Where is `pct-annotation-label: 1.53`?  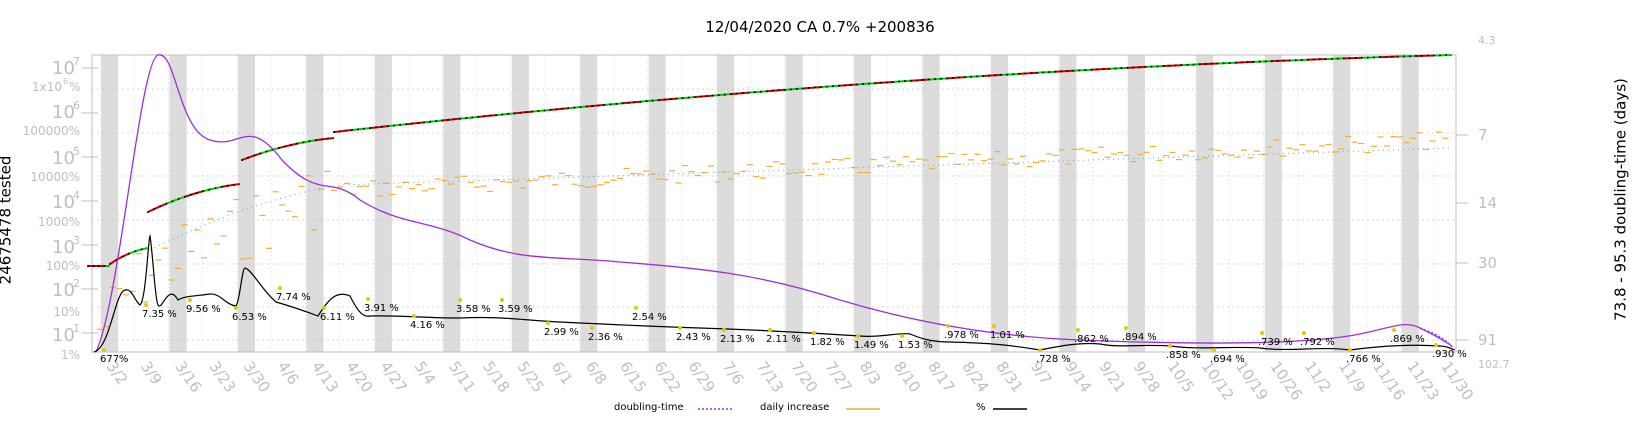
pct-annotation-label: 1.53 is located at coordinates (909, 345).